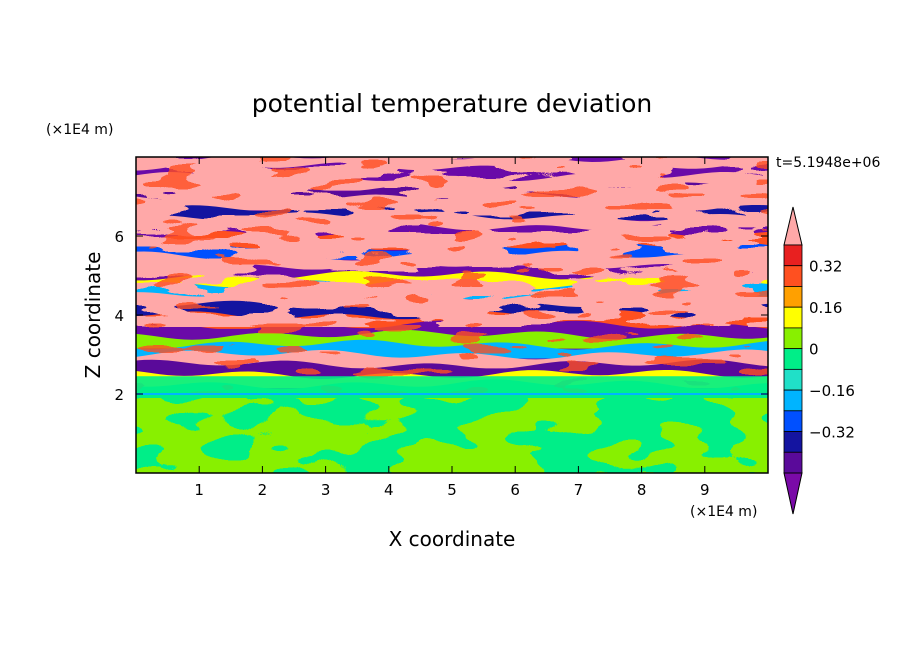 The image size is (904, 654). I want to click on colorbar-min-arrow, so click(793, 493).